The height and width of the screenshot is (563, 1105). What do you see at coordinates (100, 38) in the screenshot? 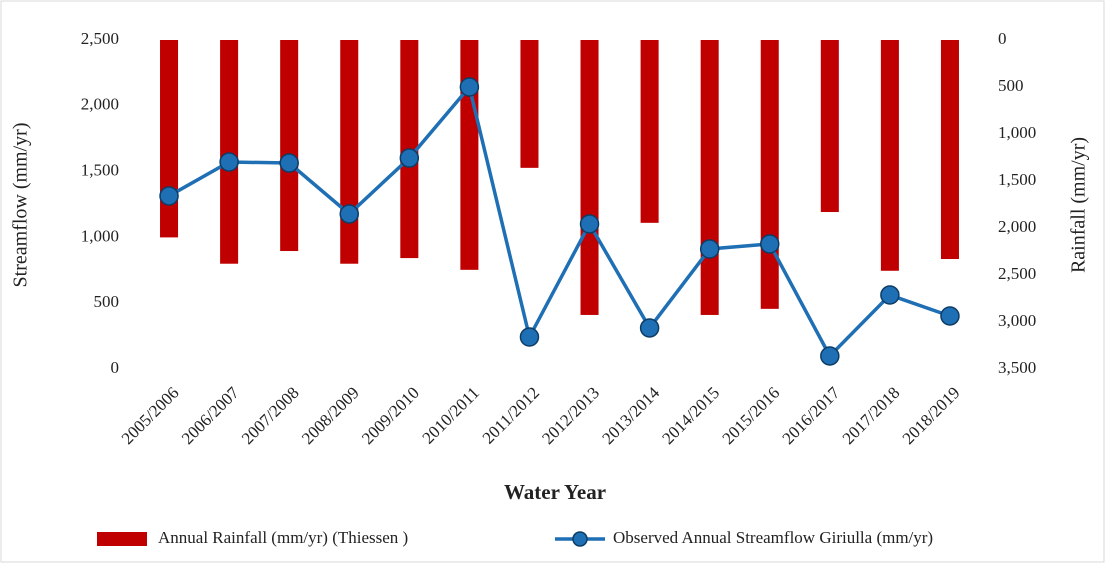
I see `y-tick-label: 2,500` at bounding box center [100, 38].